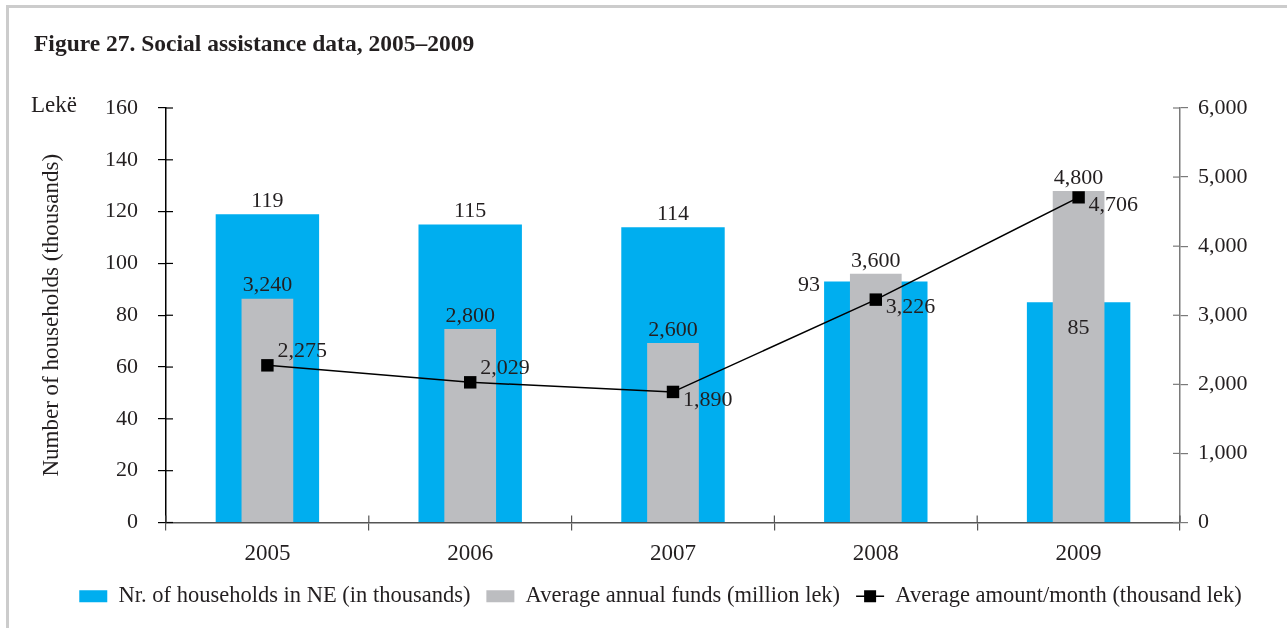  Describe the element at coordinates (1223, 244) in the screenshot. I see `y2-tick-label: 4,000` at that location.